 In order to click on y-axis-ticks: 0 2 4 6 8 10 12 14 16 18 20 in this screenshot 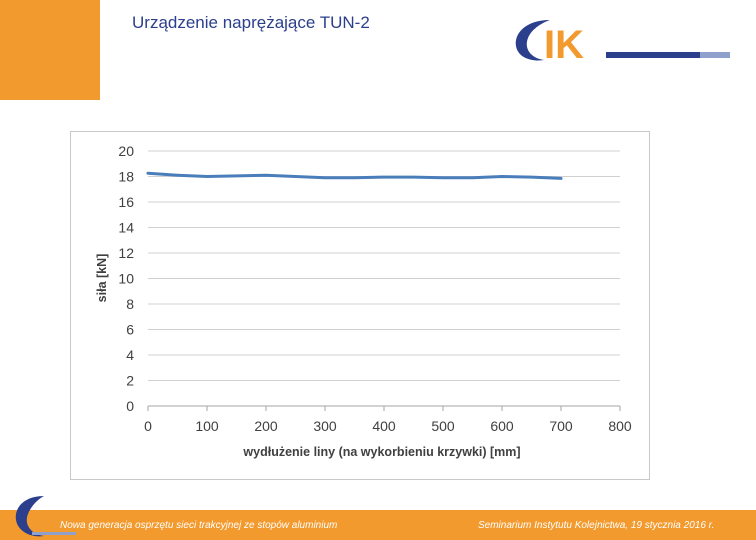, I will do `click(126, 278)`.